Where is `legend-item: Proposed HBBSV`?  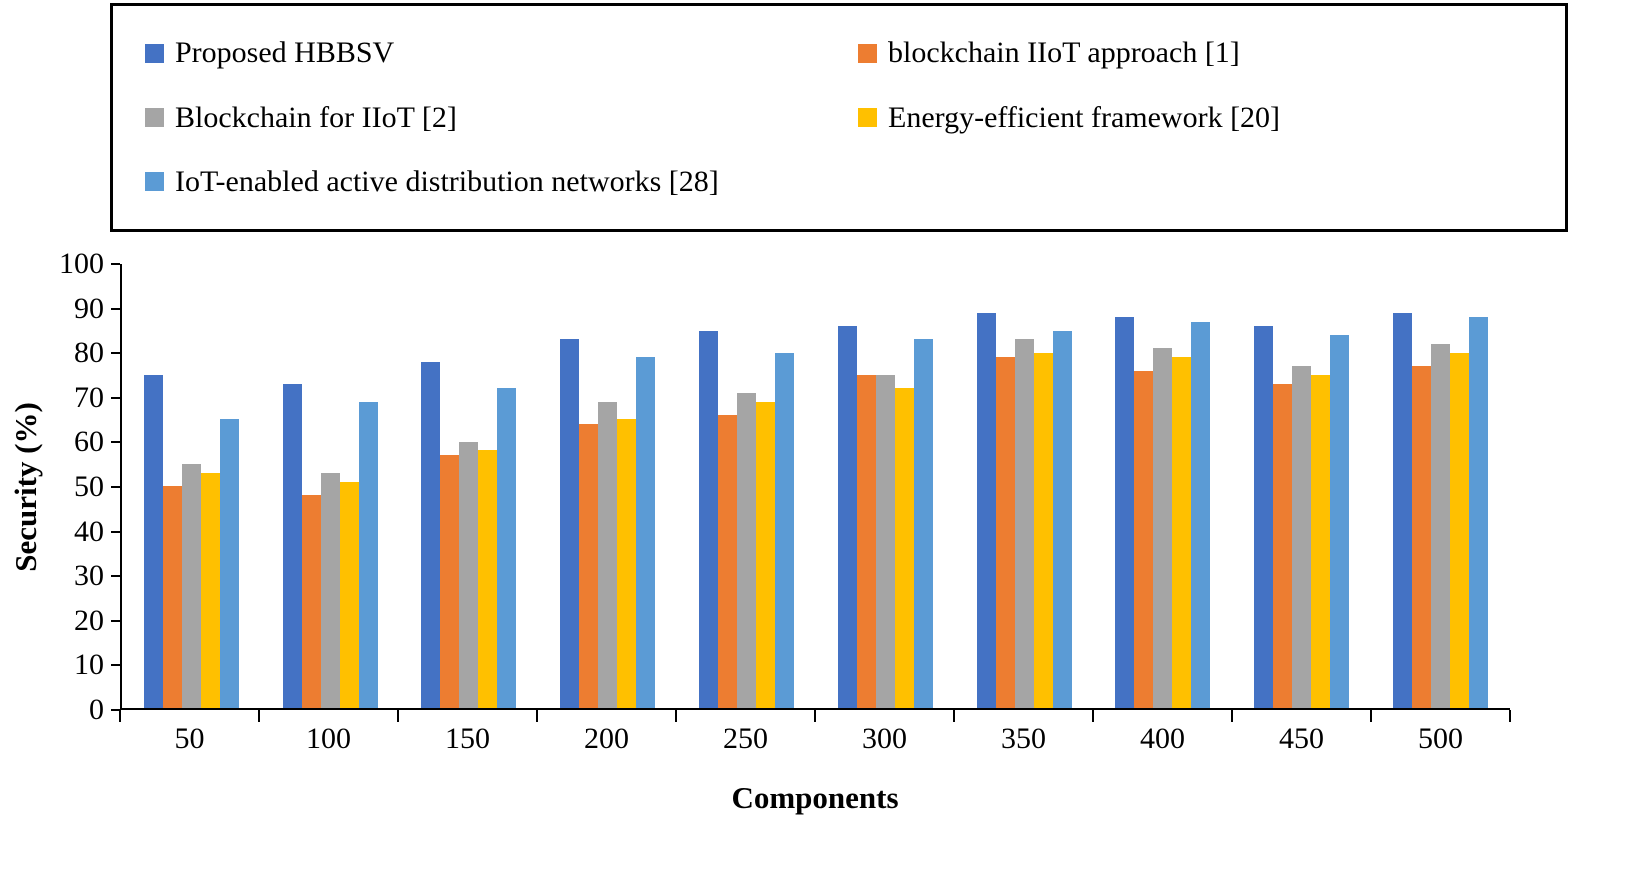 legend-item: Proposed HBBSV is located at coordinates (501, 53).